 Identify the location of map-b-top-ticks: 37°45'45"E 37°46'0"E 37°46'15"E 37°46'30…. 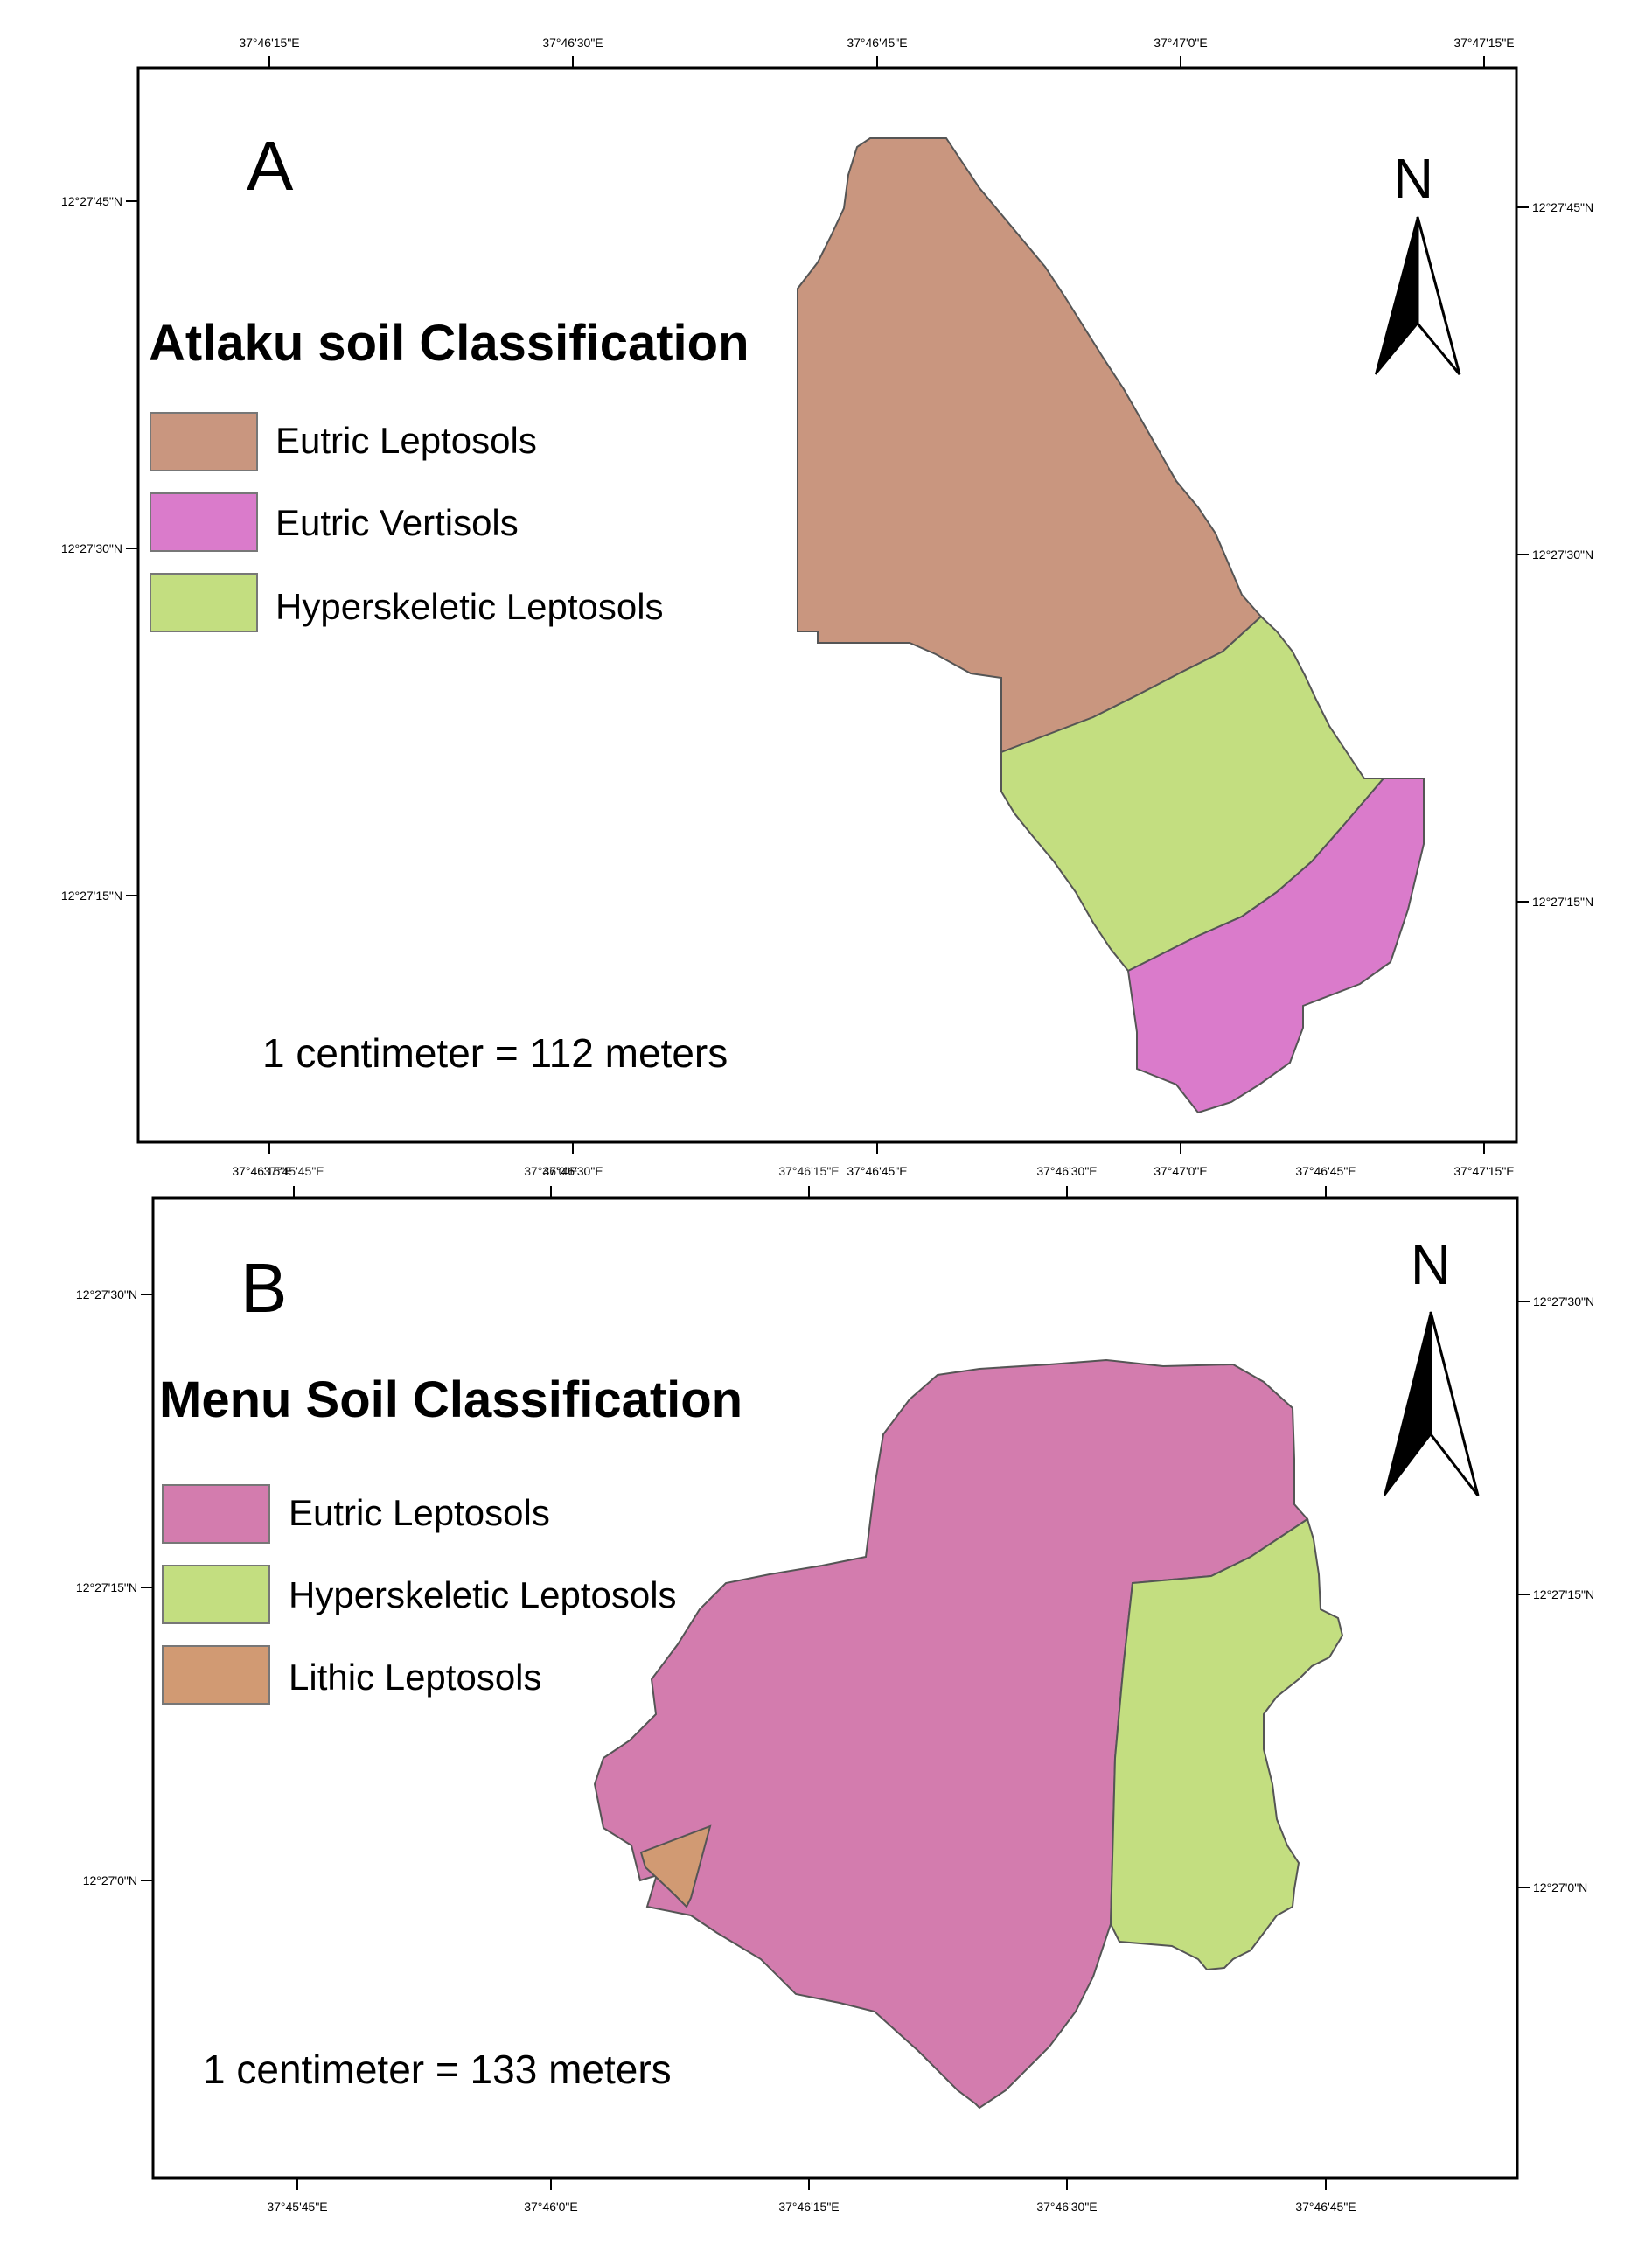
(809, 1181).